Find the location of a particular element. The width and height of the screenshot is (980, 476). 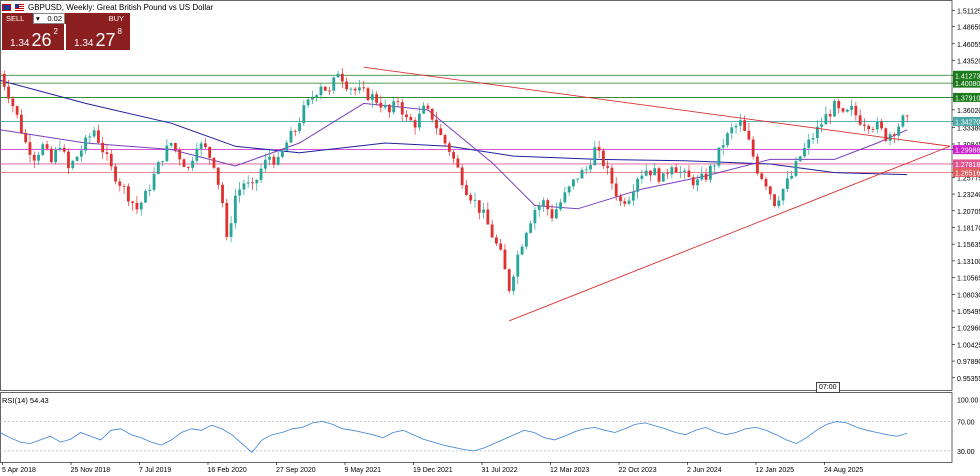

y-tick-label: 1.23240 is located at coordinates (968, 195).